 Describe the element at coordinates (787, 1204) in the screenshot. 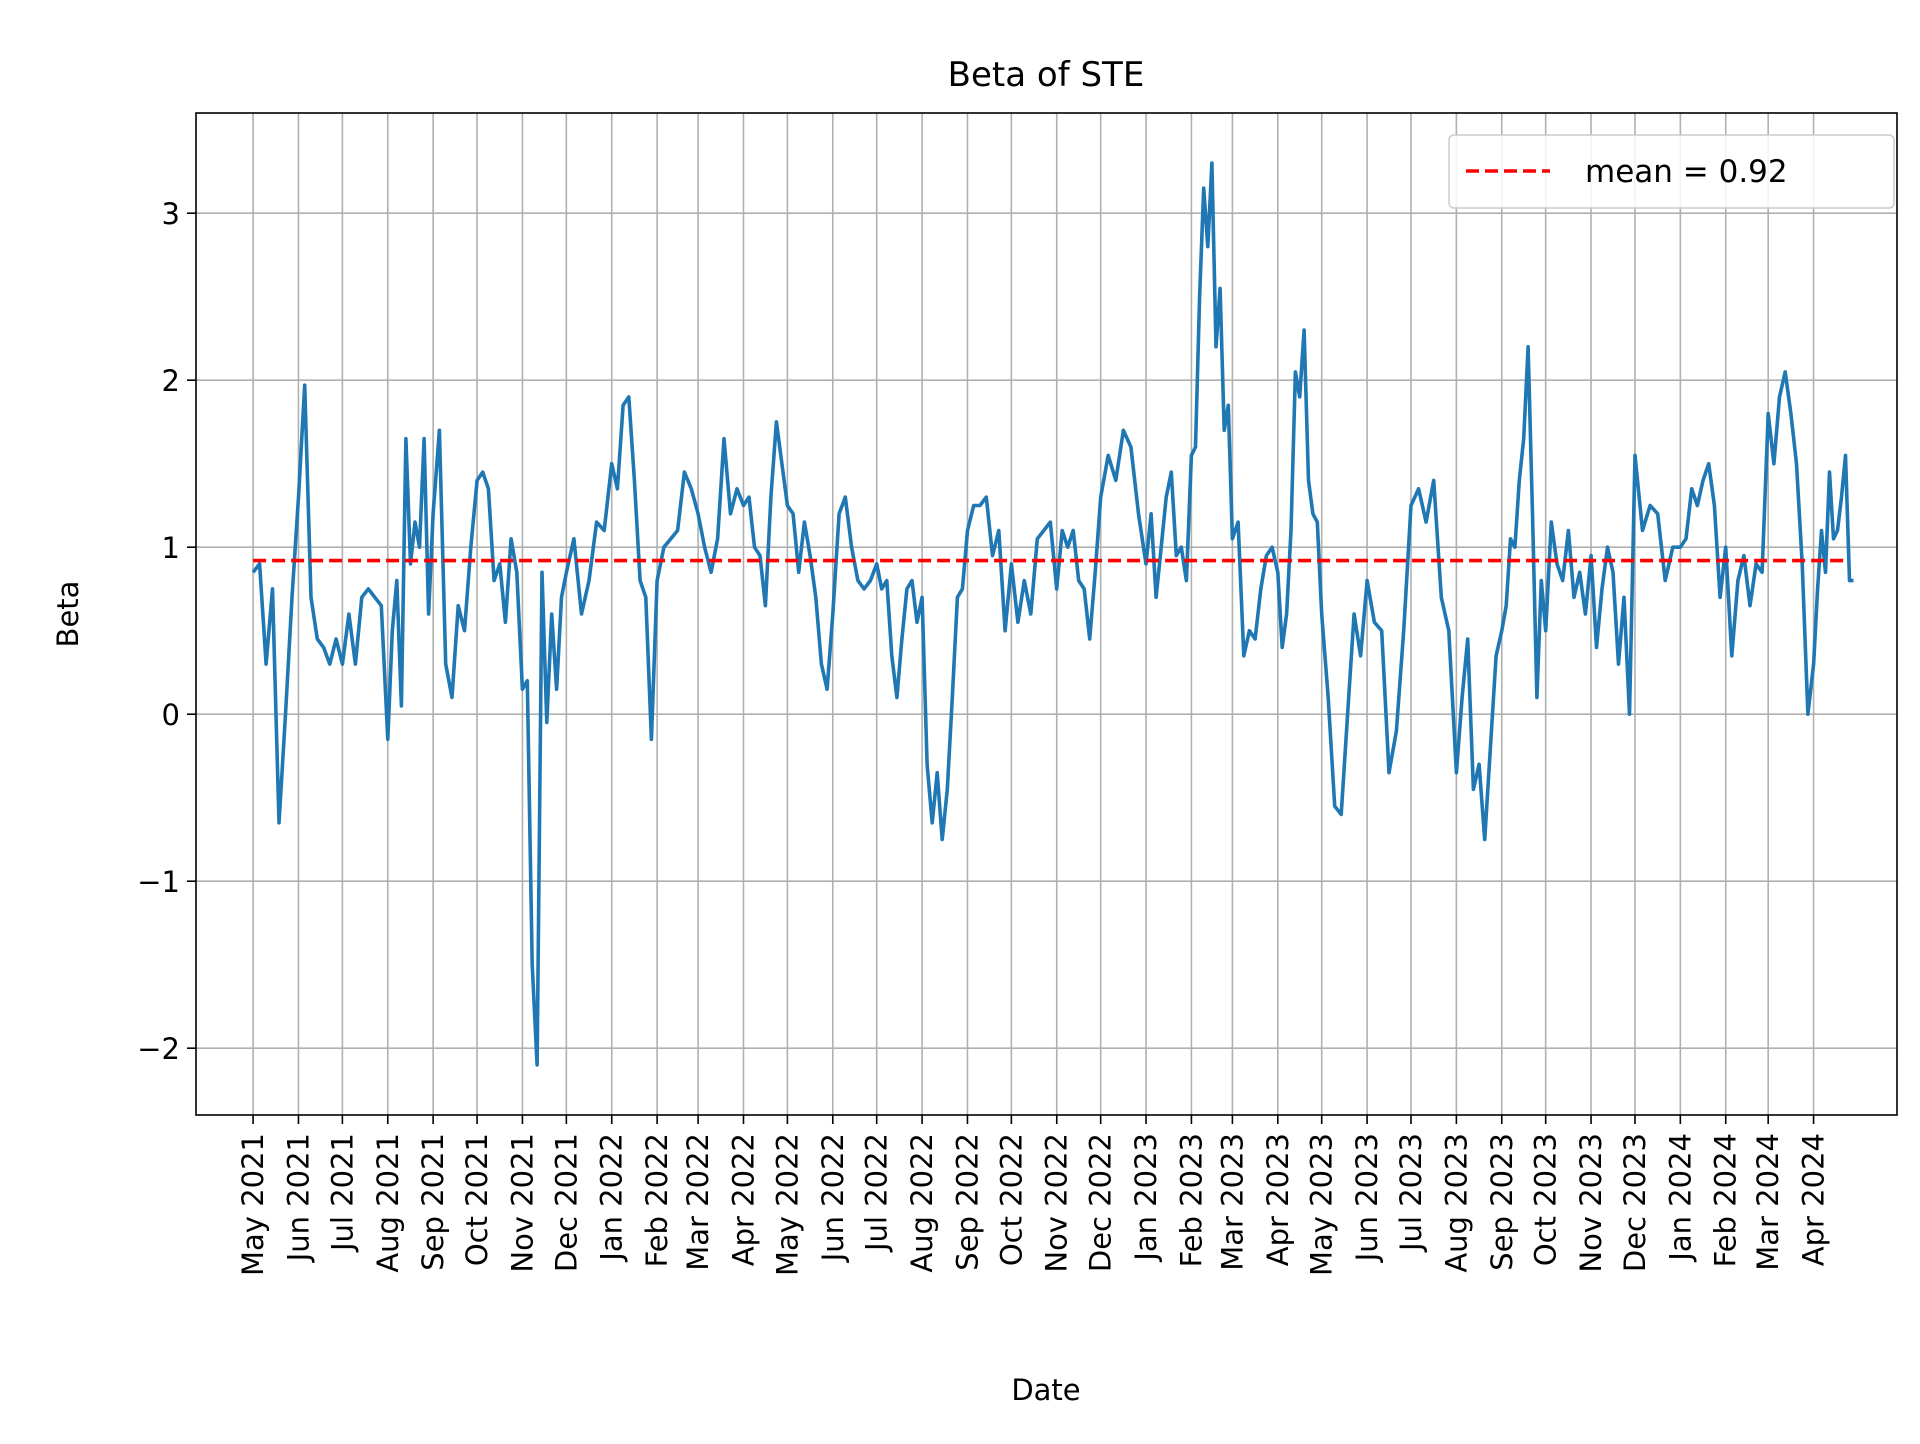

I see `x-tick-label: May 2022` at that location.